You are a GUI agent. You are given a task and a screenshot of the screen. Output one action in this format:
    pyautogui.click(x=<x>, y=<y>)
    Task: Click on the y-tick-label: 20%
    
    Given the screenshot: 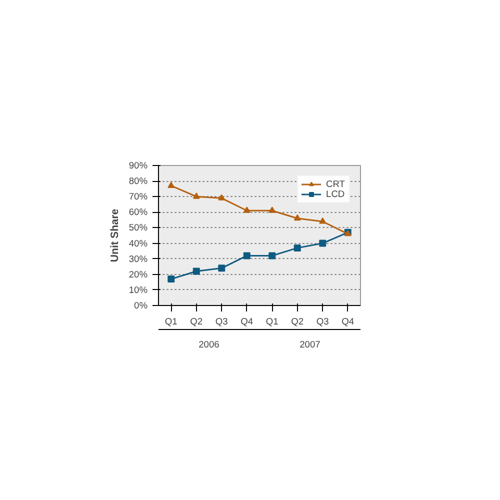 What is the action you would take?
    pyautogui.click(x=138, y=274)
    